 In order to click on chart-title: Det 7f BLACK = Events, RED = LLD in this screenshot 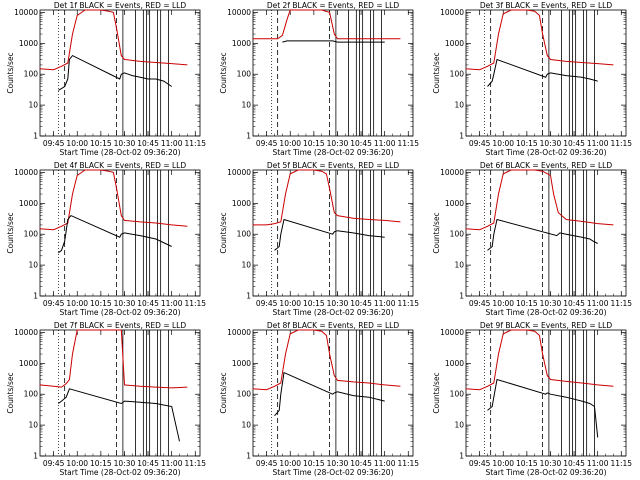, I will do `click(120, 325)`.